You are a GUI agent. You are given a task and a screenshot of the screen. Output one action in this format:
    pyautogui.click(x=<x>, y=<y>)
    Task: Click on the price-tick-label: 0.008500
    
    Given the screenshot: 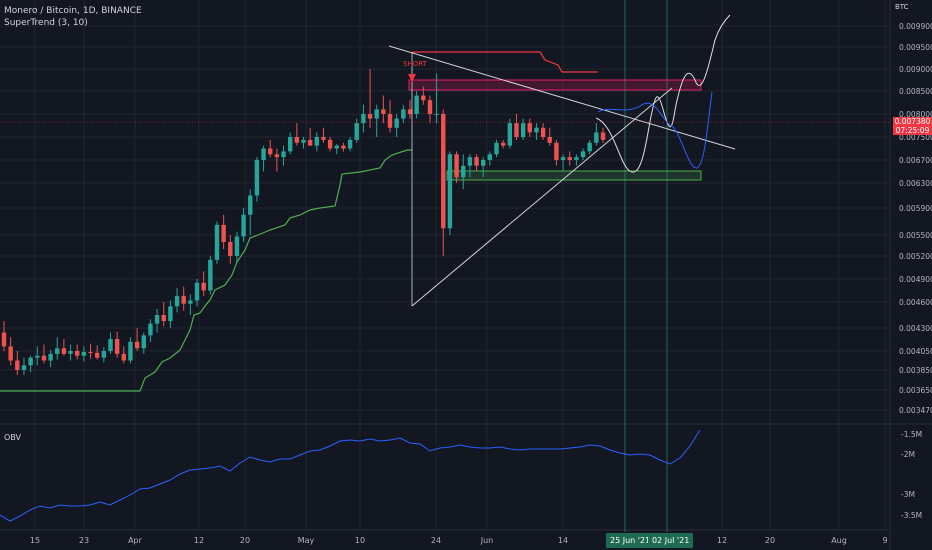 What is the action you would take?
    pyautogui.click(x=915, y=91)
    